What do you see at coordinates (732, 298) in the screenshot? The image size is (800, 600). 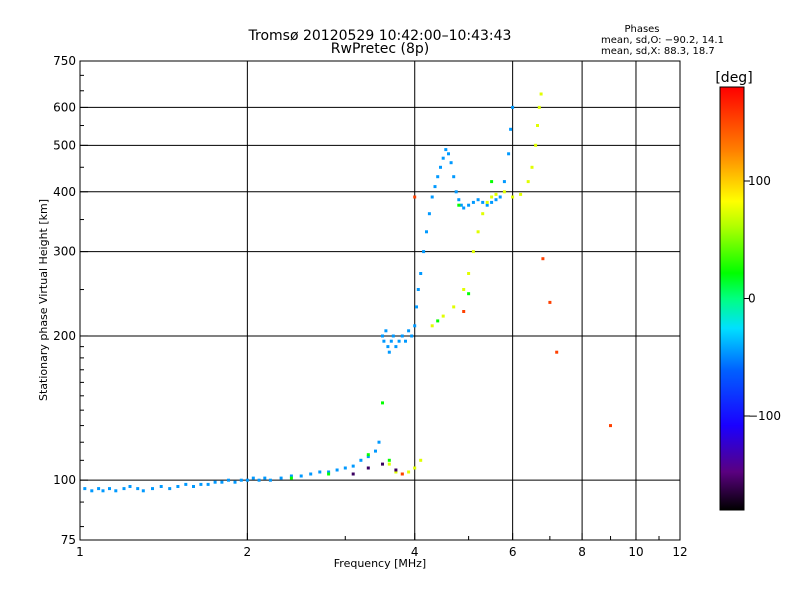 I see `colorbar` at bounding box center [732, 298].